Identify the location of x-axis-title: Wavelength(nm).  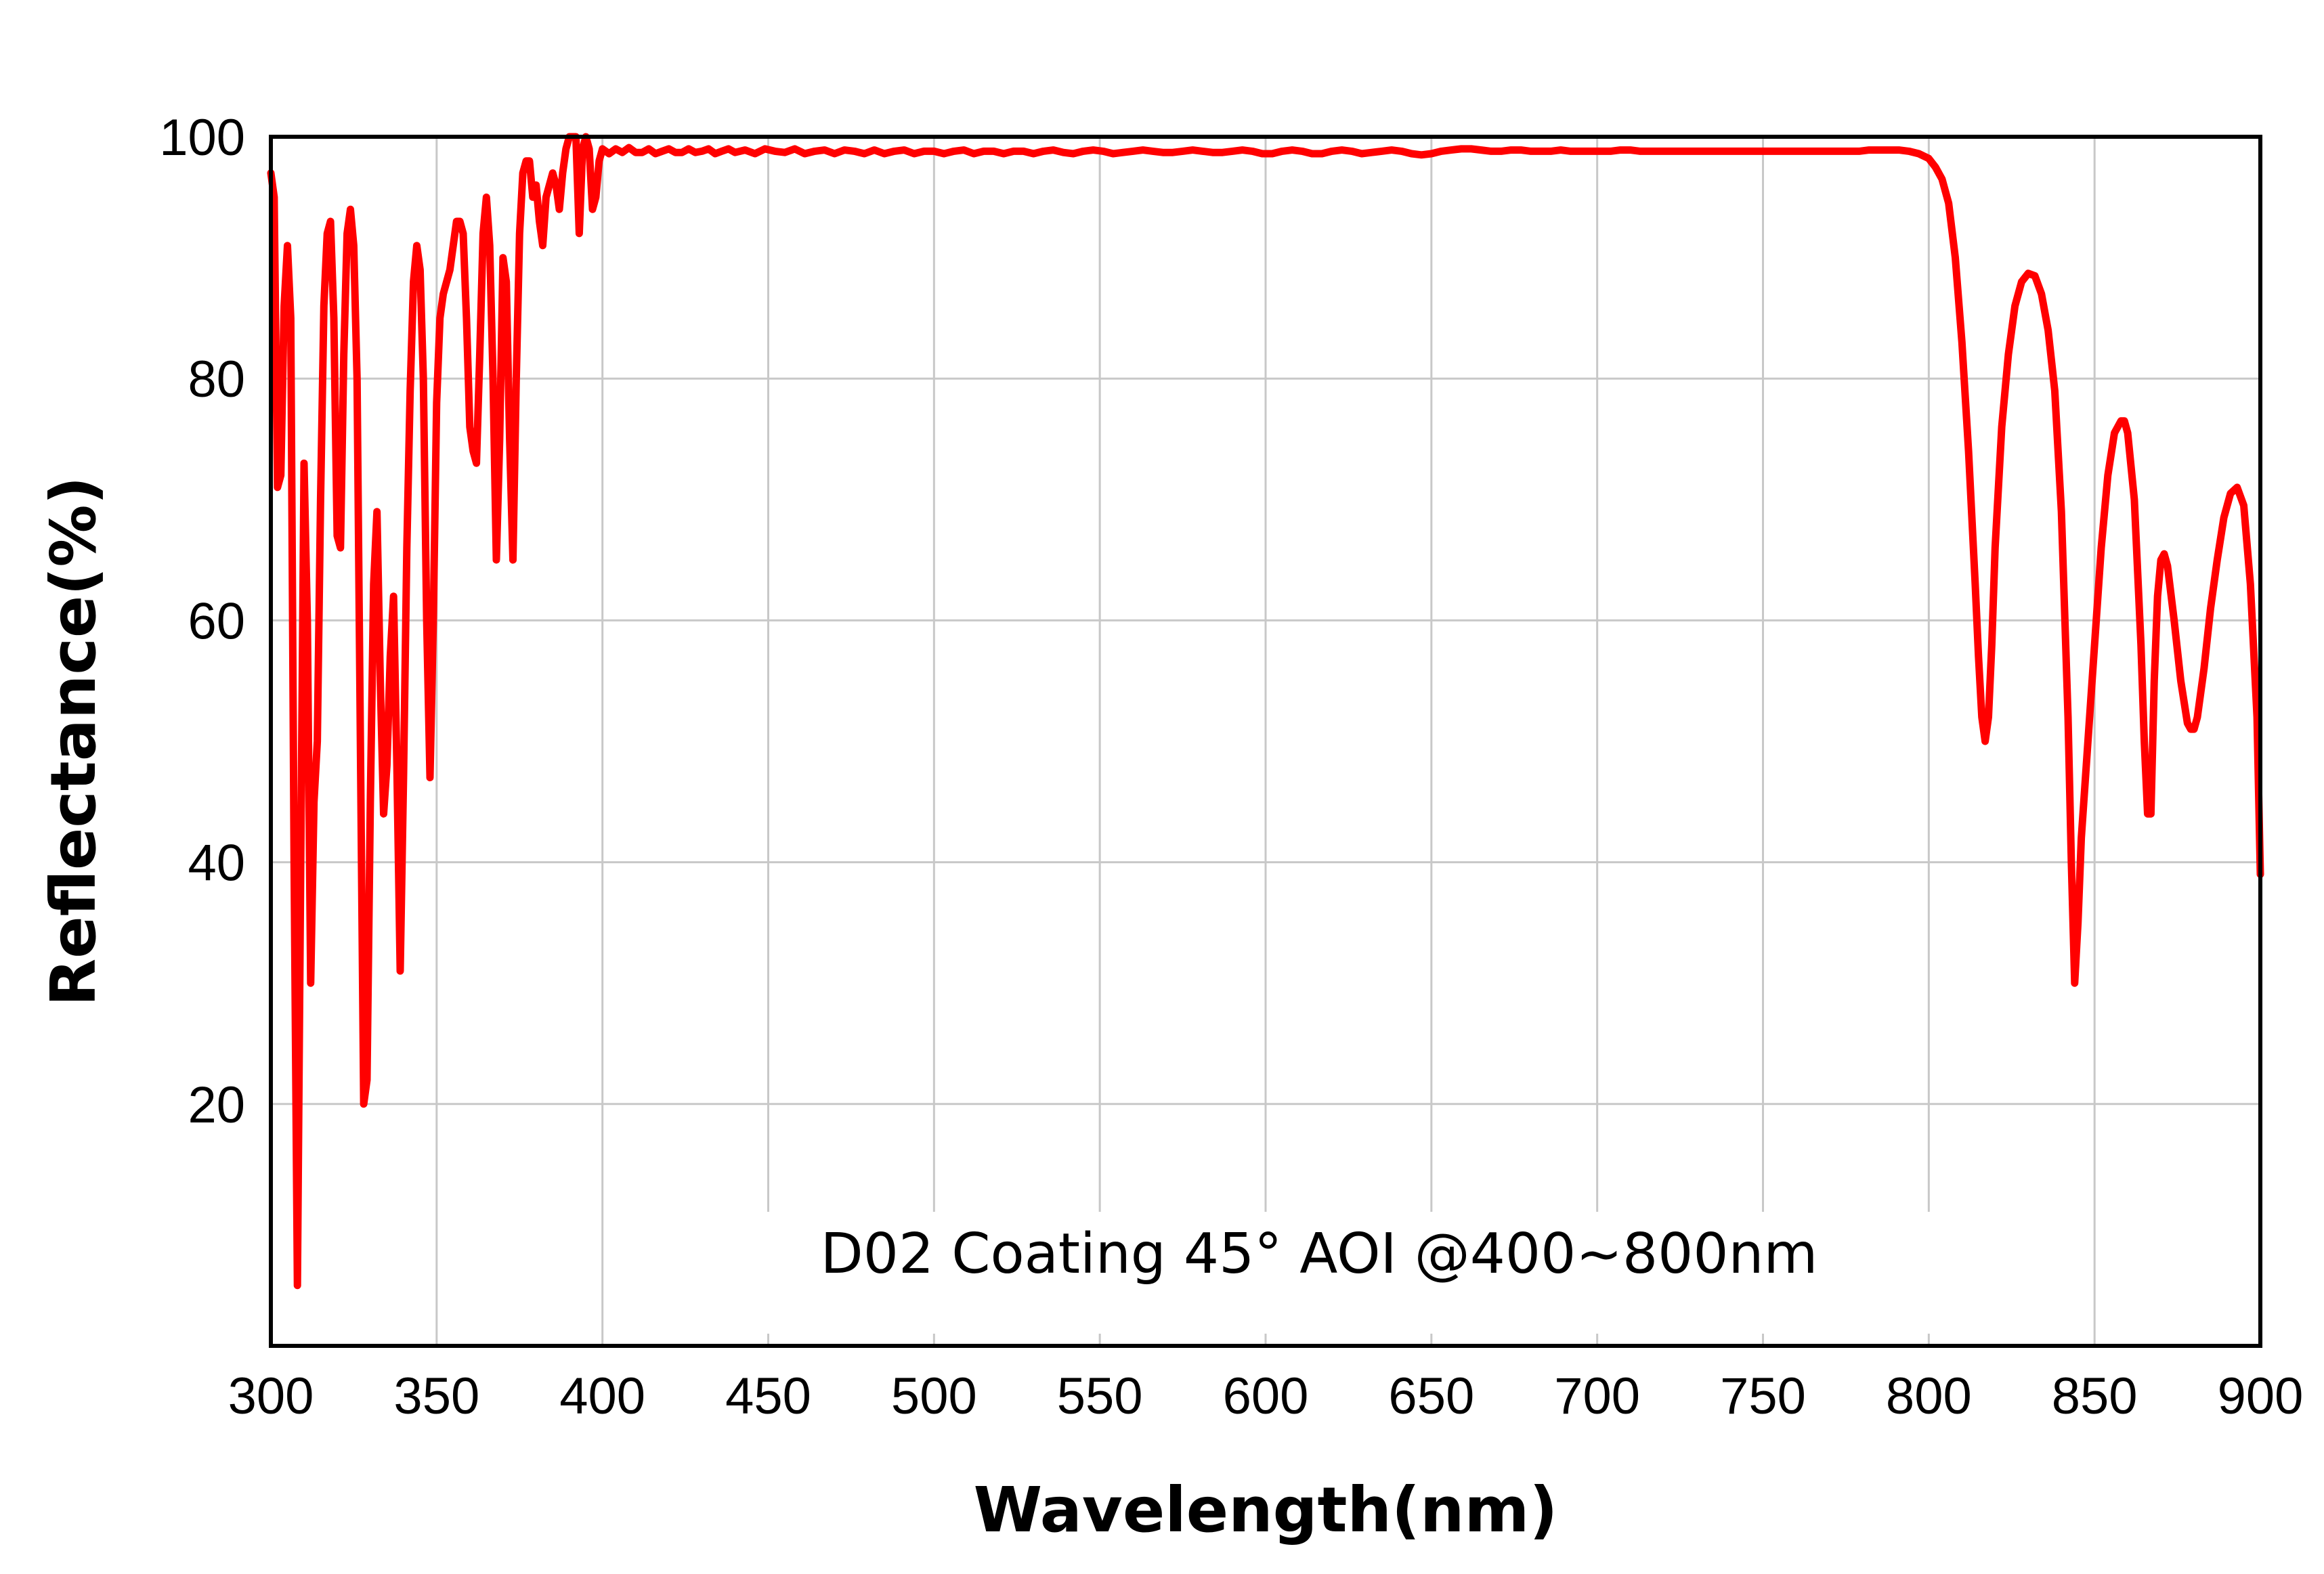
(1266, 1510).